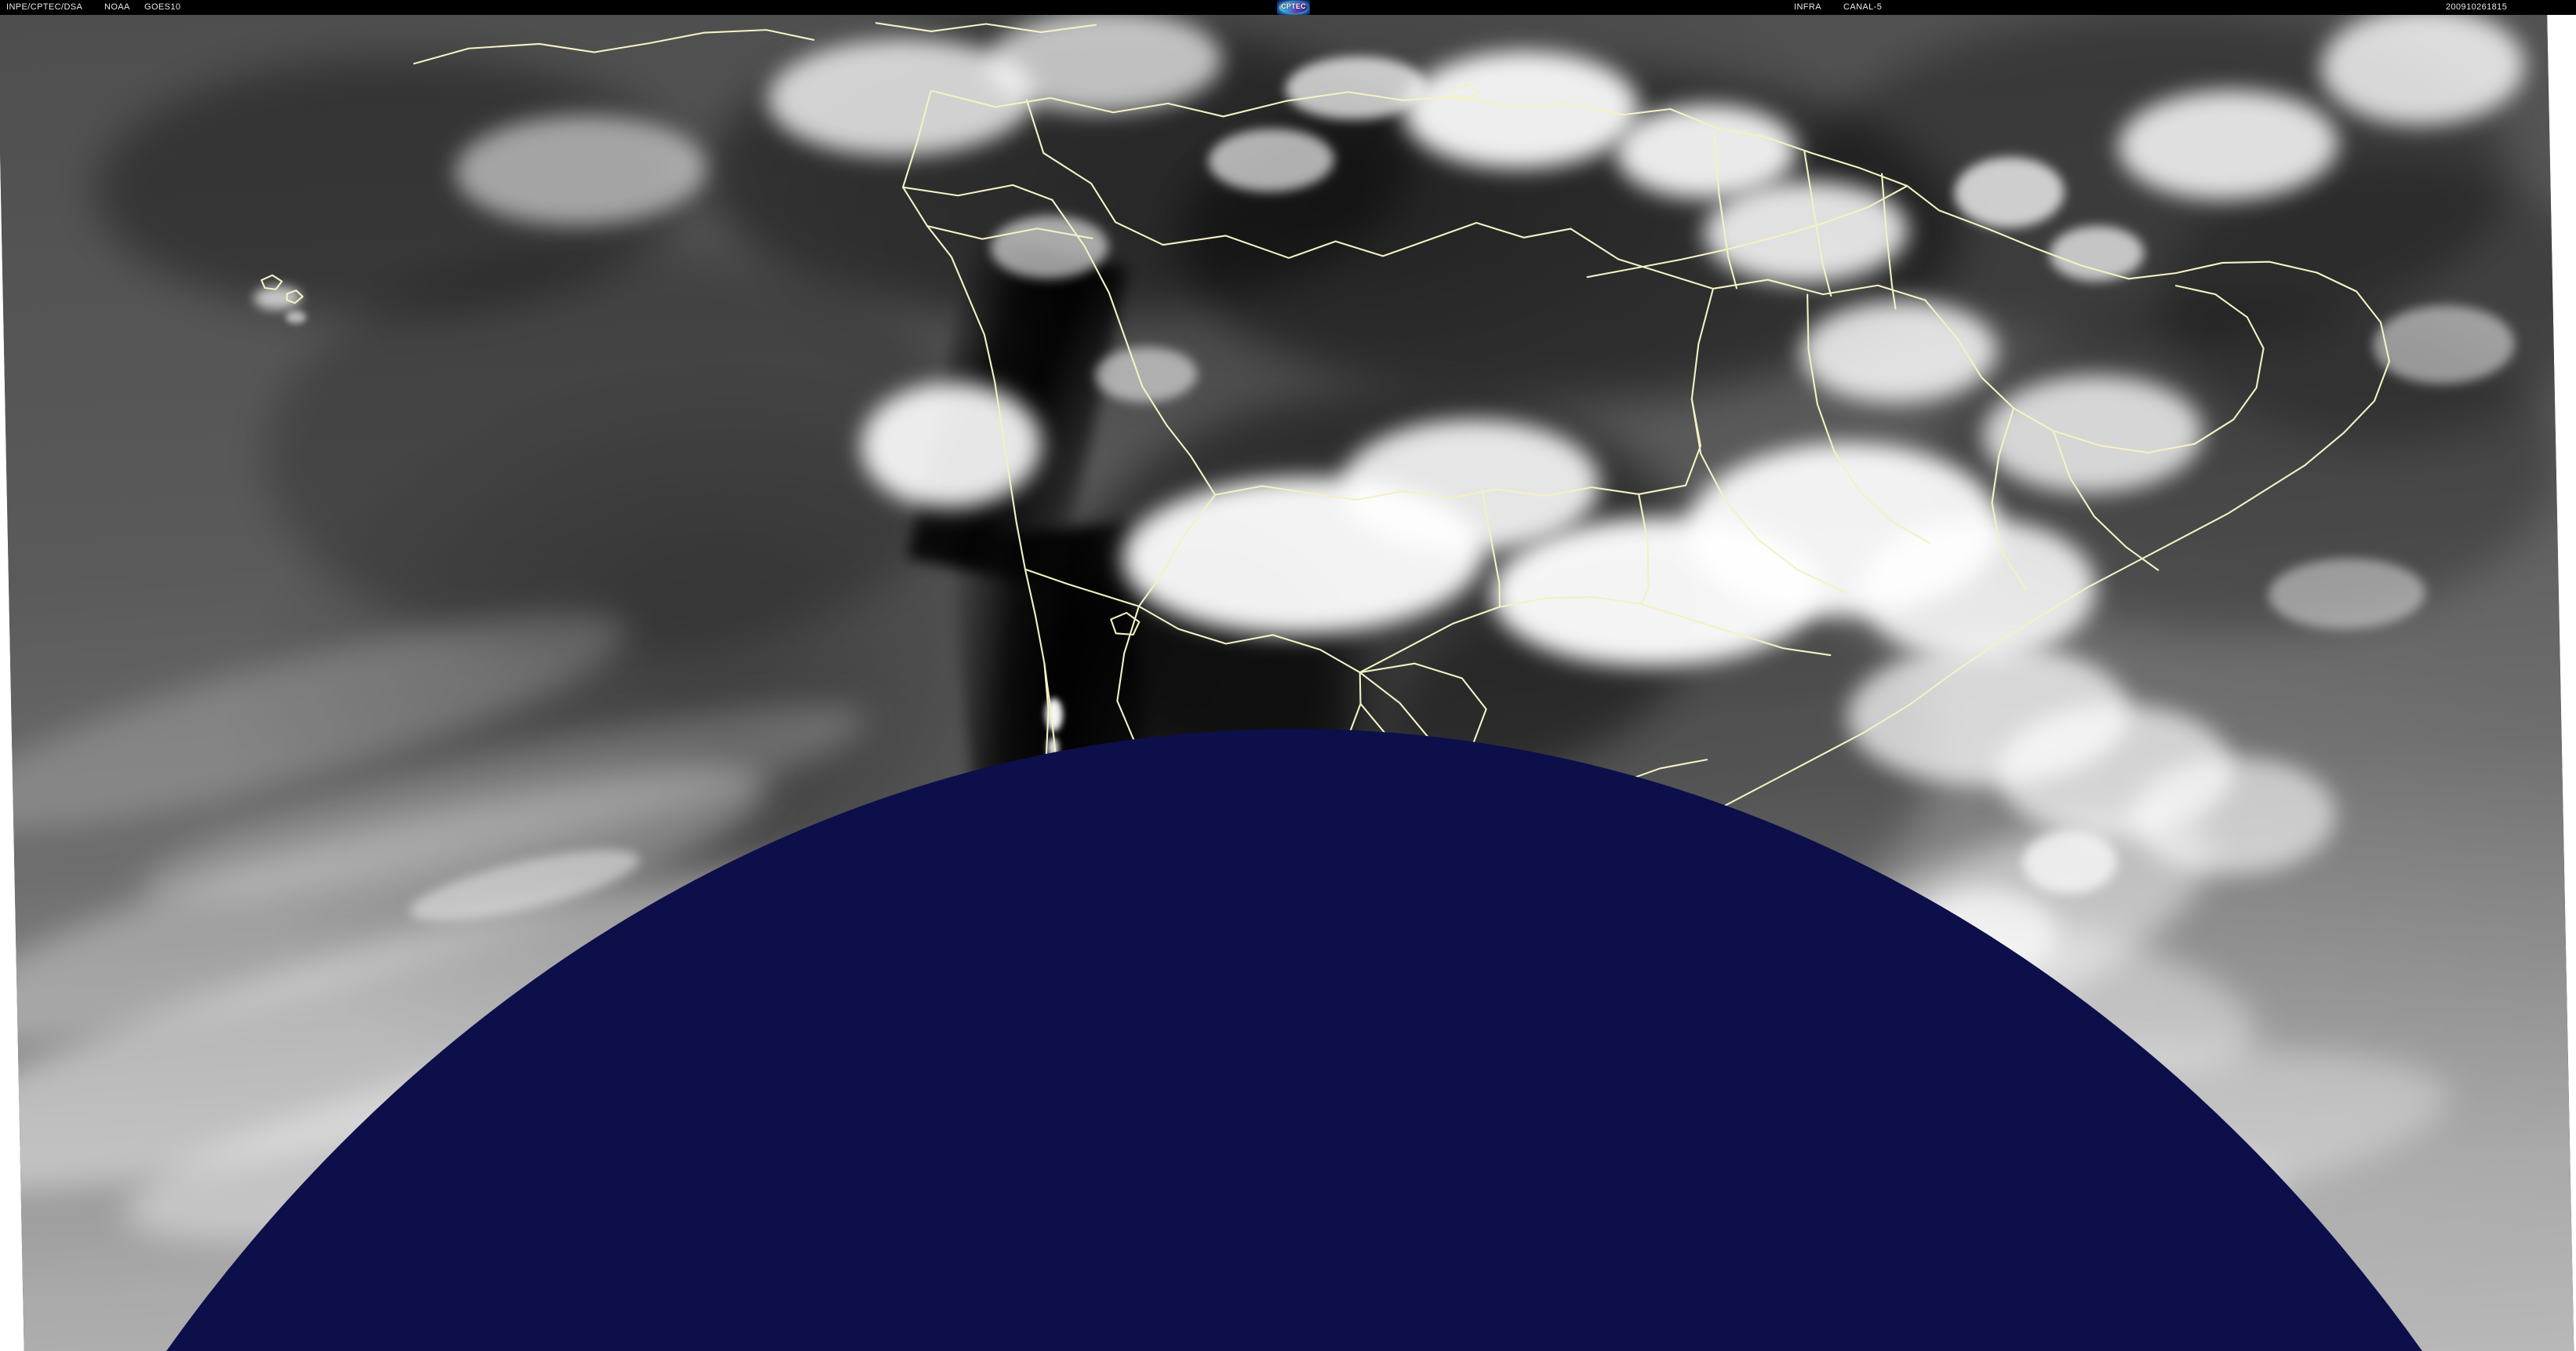 This screenshot has height=1351, width=2576. I want to click on product-label: INFRA, so click(1807, 7).